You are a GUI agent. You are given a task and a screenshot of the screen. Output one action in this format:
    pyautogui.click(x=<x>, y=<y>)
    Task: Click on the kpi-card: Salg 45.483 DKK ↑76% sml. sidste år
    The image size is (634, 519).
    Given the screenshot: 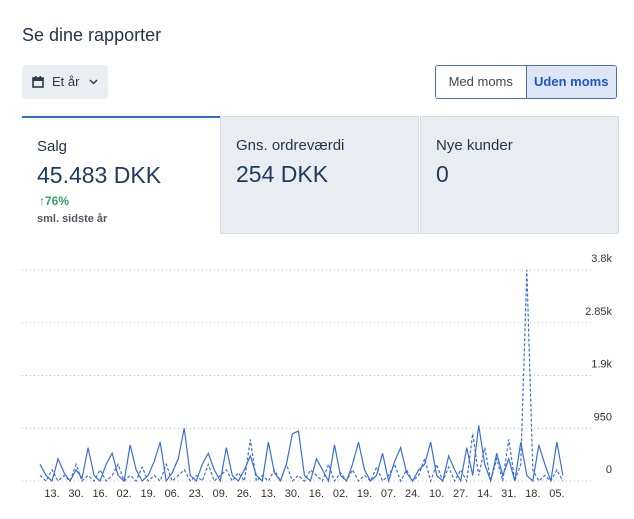 What is the action you would take?
    pyautogui.click(x=121, y=175)
    